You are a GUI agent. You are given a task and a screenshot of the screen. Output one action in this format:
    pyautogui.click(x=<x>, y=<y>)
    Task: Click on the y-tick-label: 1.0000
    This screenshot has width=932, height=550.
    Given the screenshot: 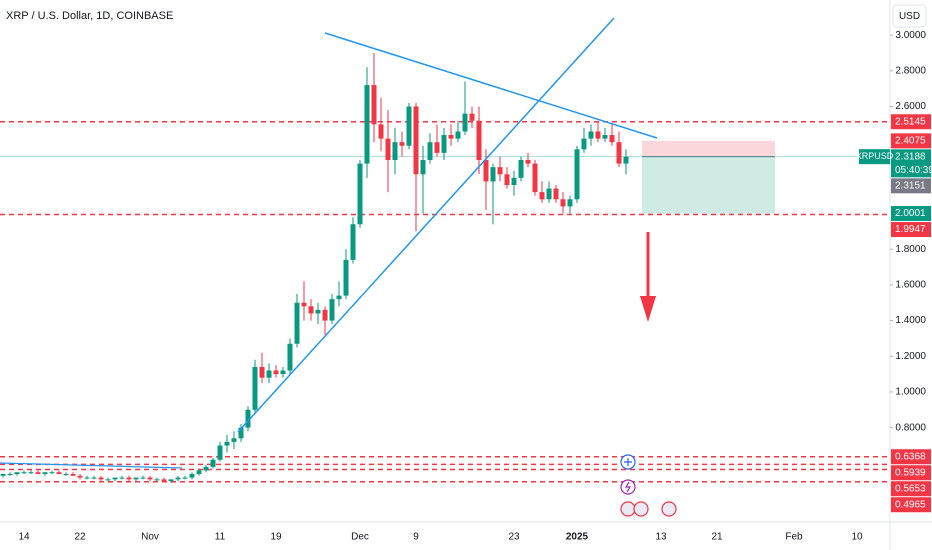 What is the action you would take?
    pyautogui.click(x=910, y=392)
    